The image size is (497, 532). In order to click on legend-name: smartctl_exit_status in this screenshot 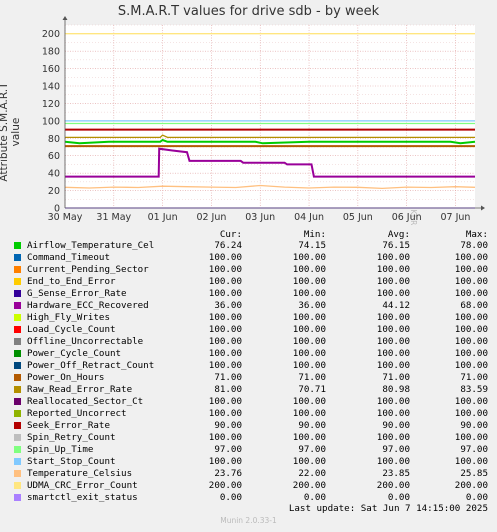, I will do `click(82, 497)`.